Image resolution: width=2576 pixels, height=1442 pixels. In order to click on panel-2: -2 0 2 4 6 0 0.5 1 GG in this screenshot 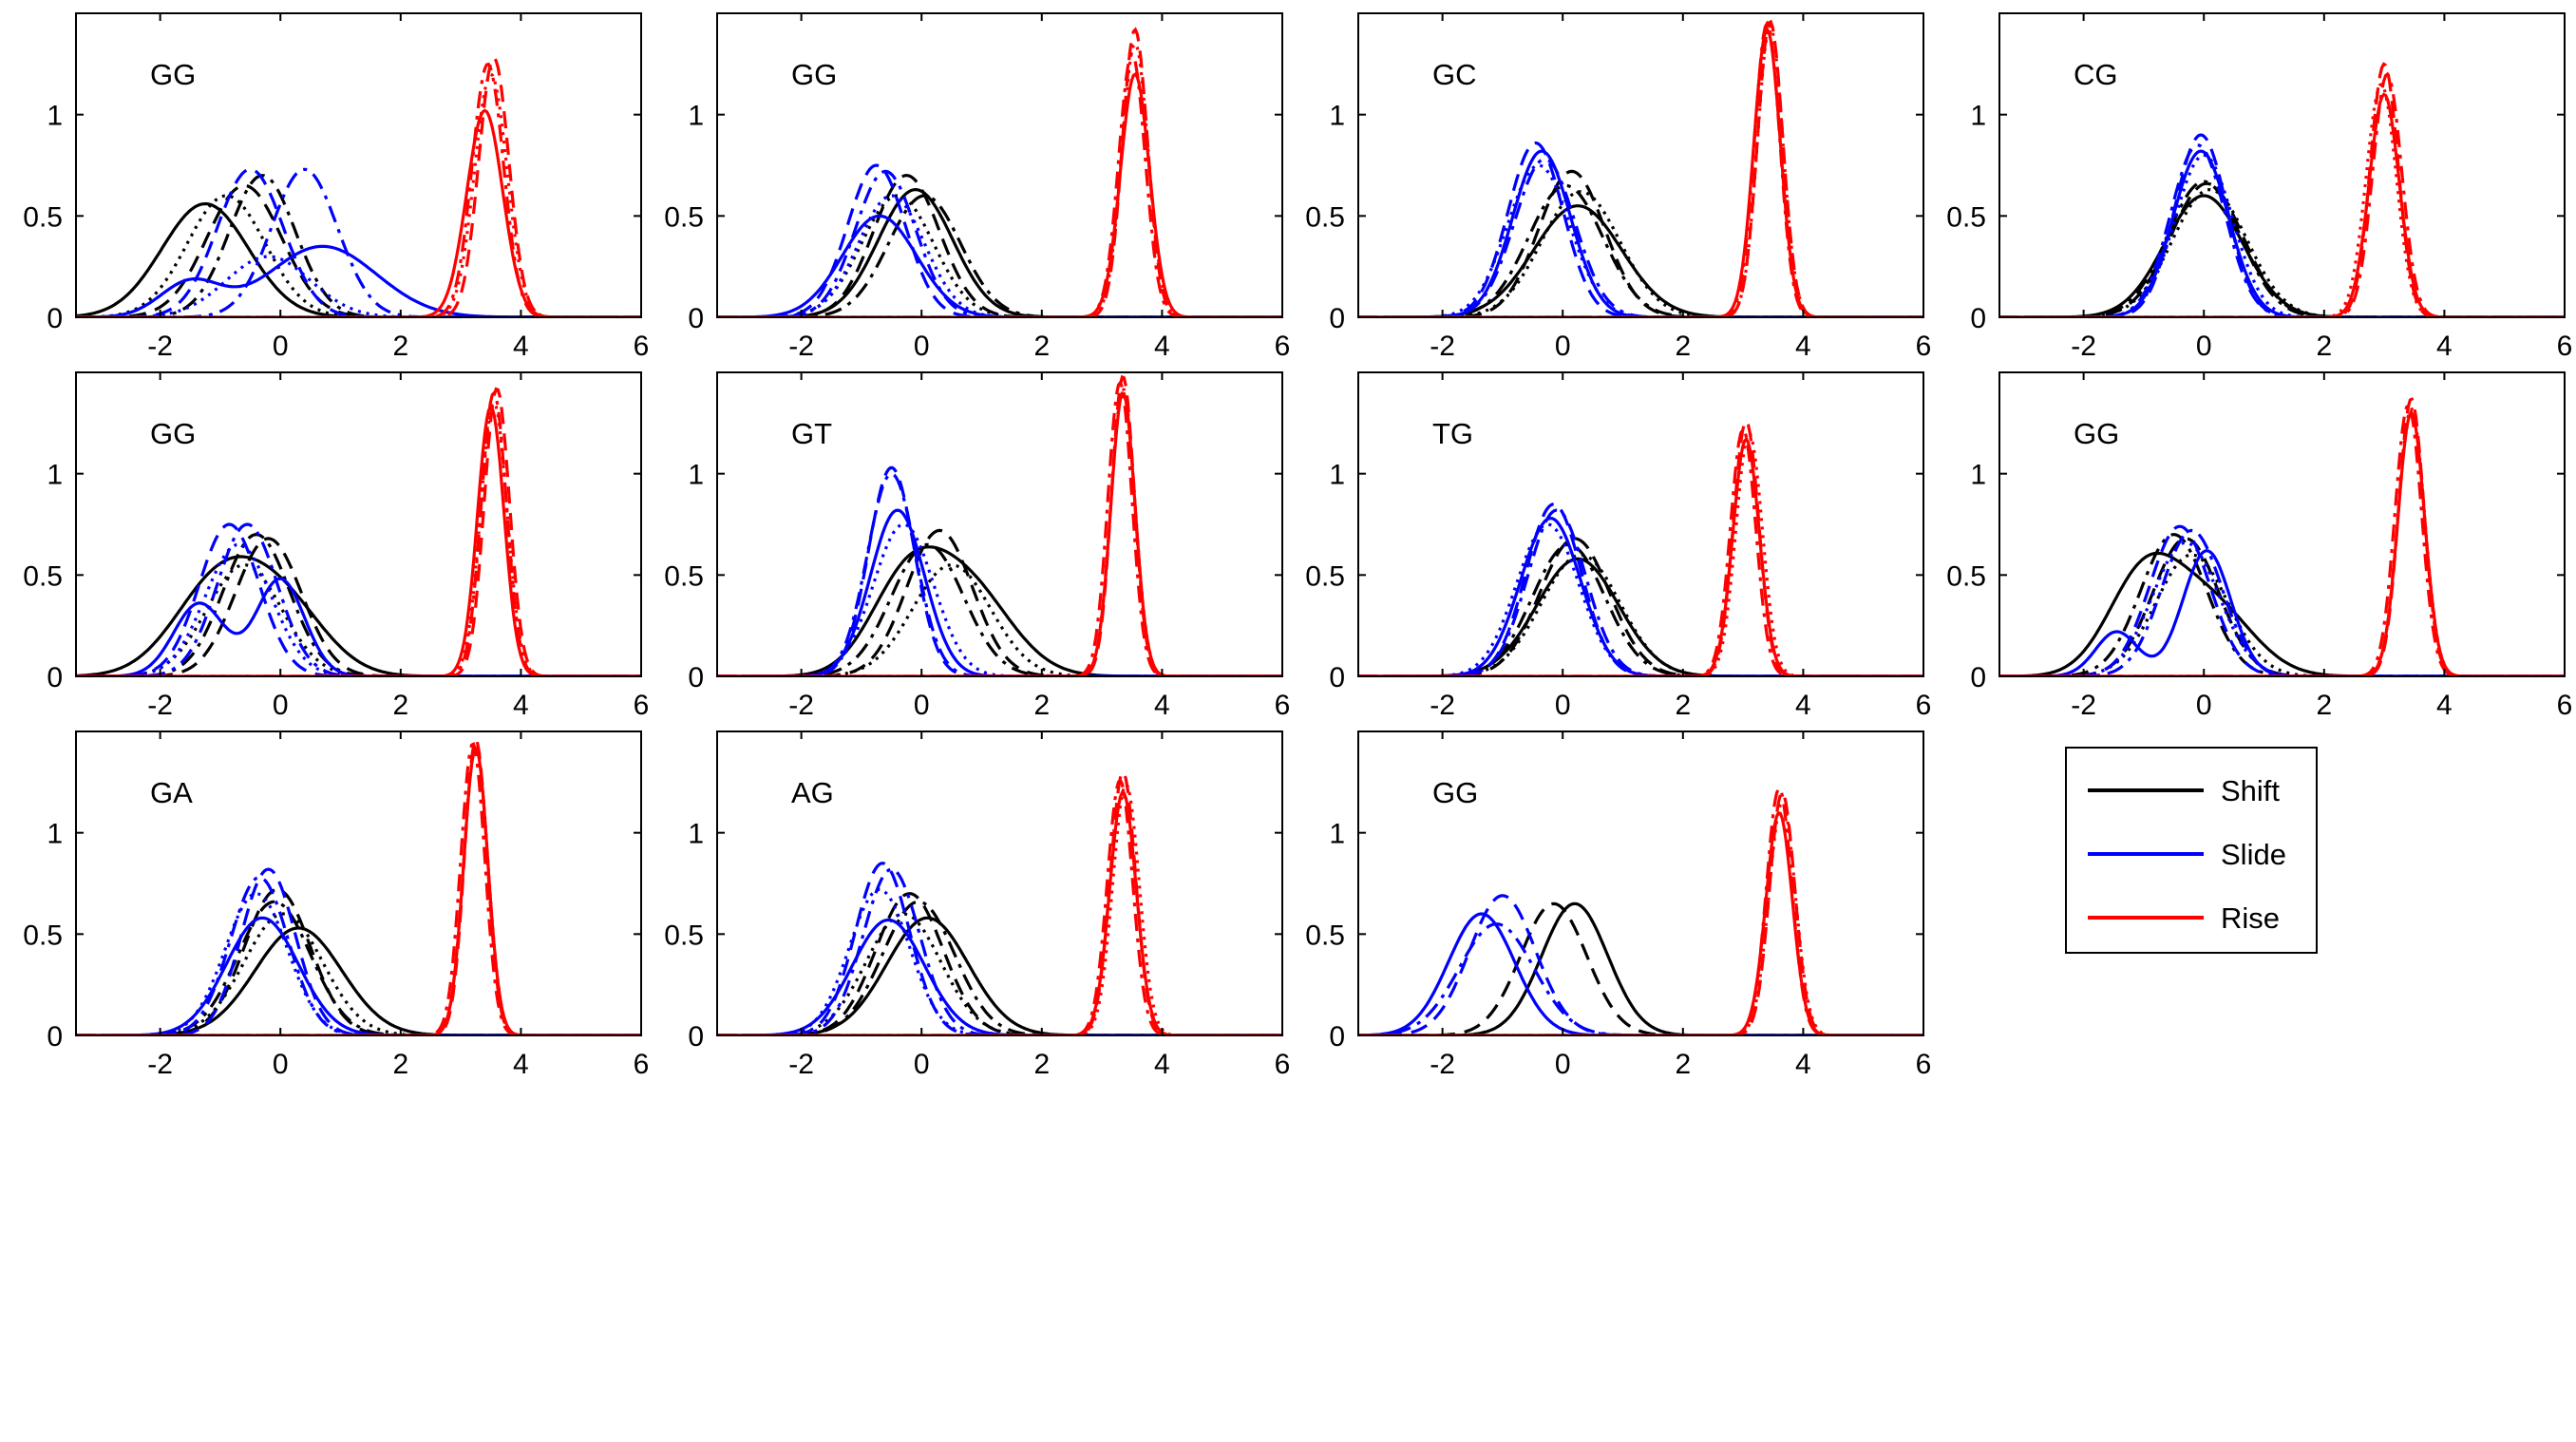, I will do `click(977, 187)`.